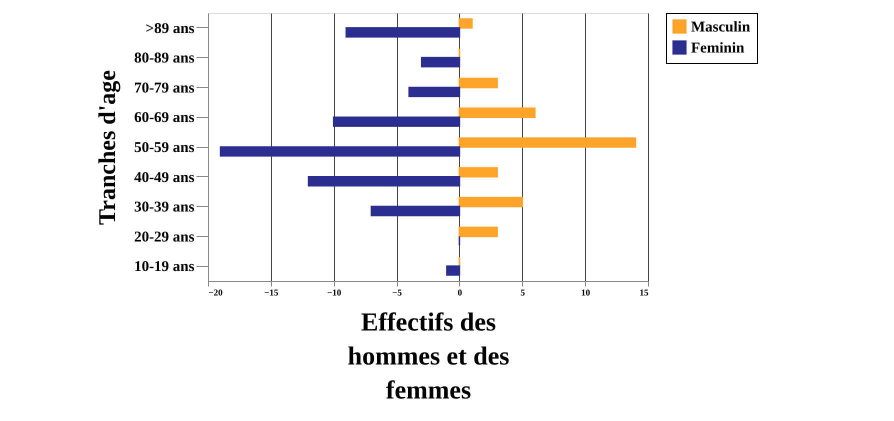 The width and height of the screenshot is (894, 421). What do you see at coordinates (397, 293) in the screenshot?
I see `x-tick-label: −5` at bounding box center [397, 293].